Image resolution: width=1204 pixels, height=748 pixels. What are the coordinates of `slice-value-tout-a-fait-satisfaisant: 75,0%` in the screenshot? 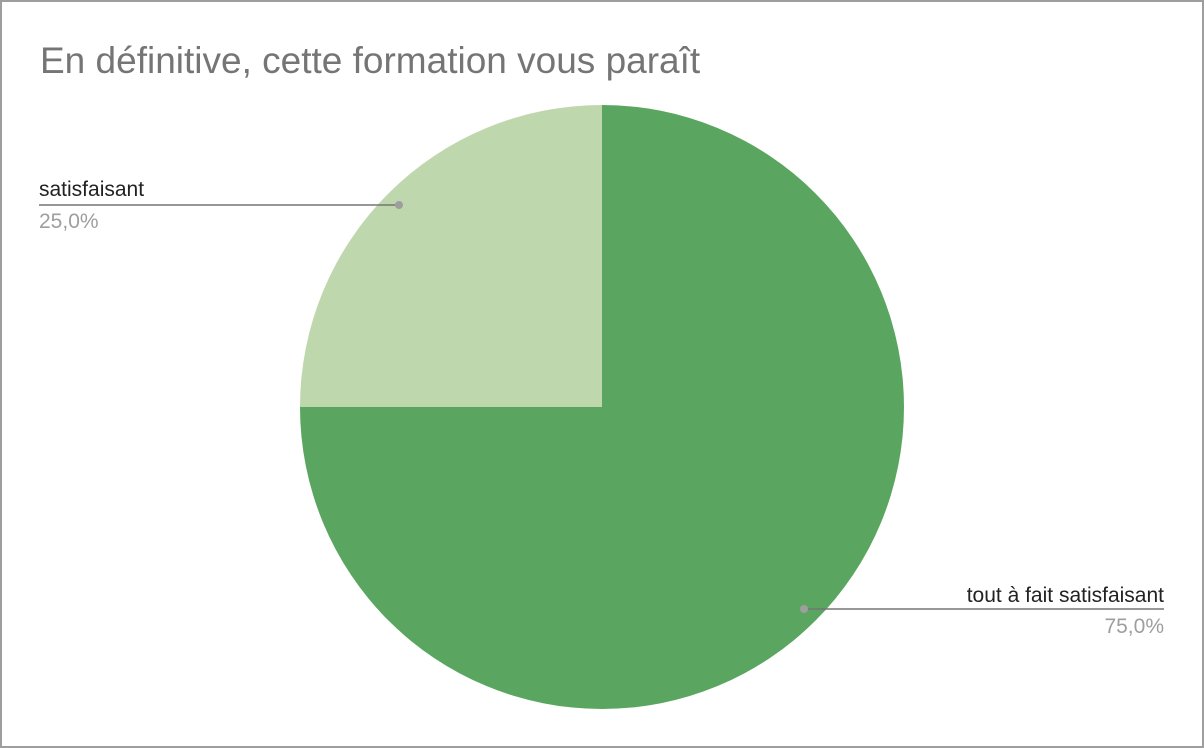 It's located at (1134, 626).